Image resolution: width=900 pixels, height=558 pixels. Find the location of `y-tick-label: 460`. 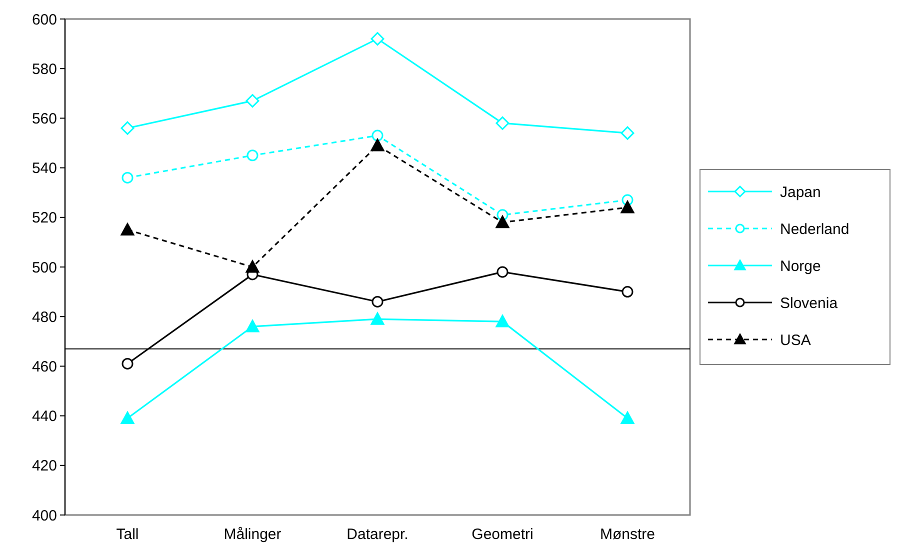

y-tick-label: 460 is located at coordinates (44, 367).